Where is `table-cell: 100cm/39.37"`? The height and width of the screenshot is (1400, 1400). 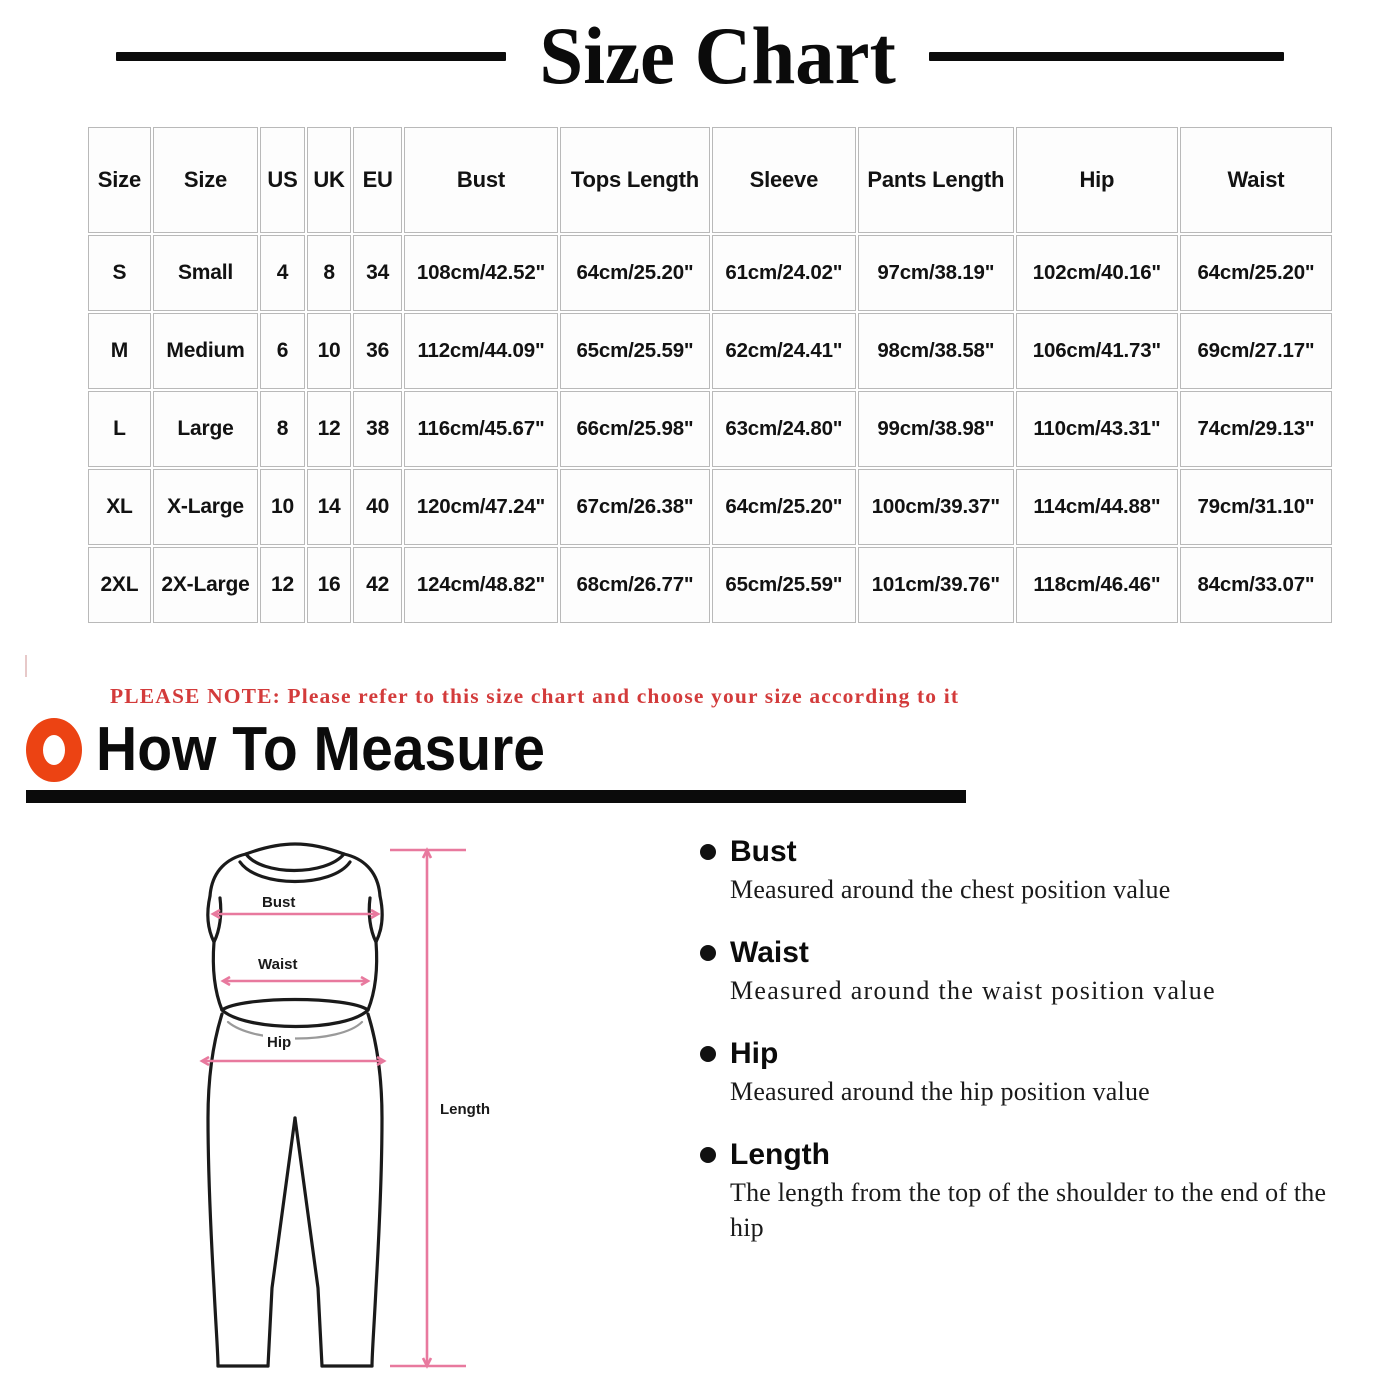 table-cell: 100cm/39.37" is located at coordinates (935, 507).